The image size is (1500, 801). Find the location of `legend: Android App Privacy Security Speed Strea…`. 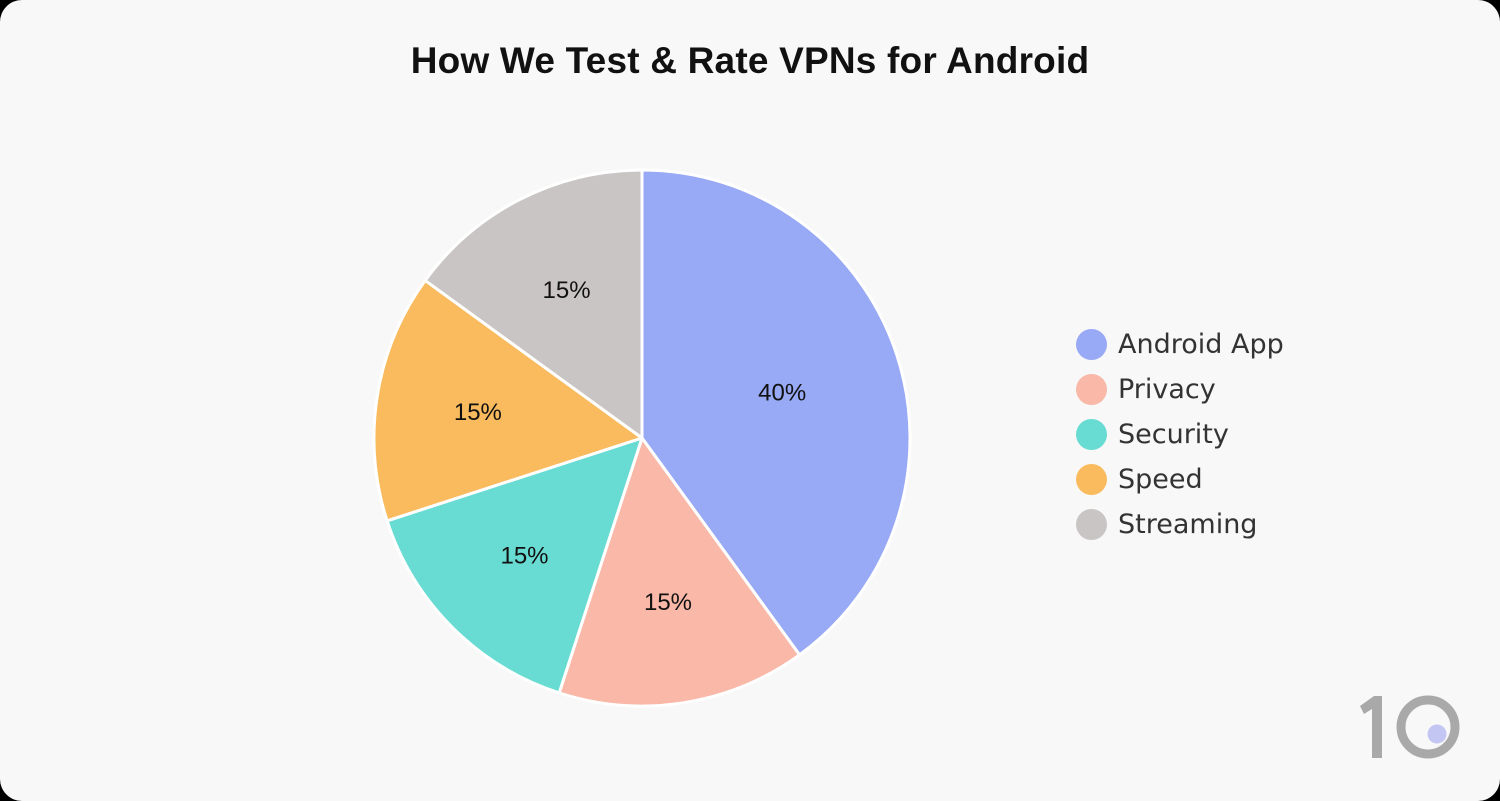

legend: Android App Privacy Security Speed Strea… is located at coordinates (1180, 434).